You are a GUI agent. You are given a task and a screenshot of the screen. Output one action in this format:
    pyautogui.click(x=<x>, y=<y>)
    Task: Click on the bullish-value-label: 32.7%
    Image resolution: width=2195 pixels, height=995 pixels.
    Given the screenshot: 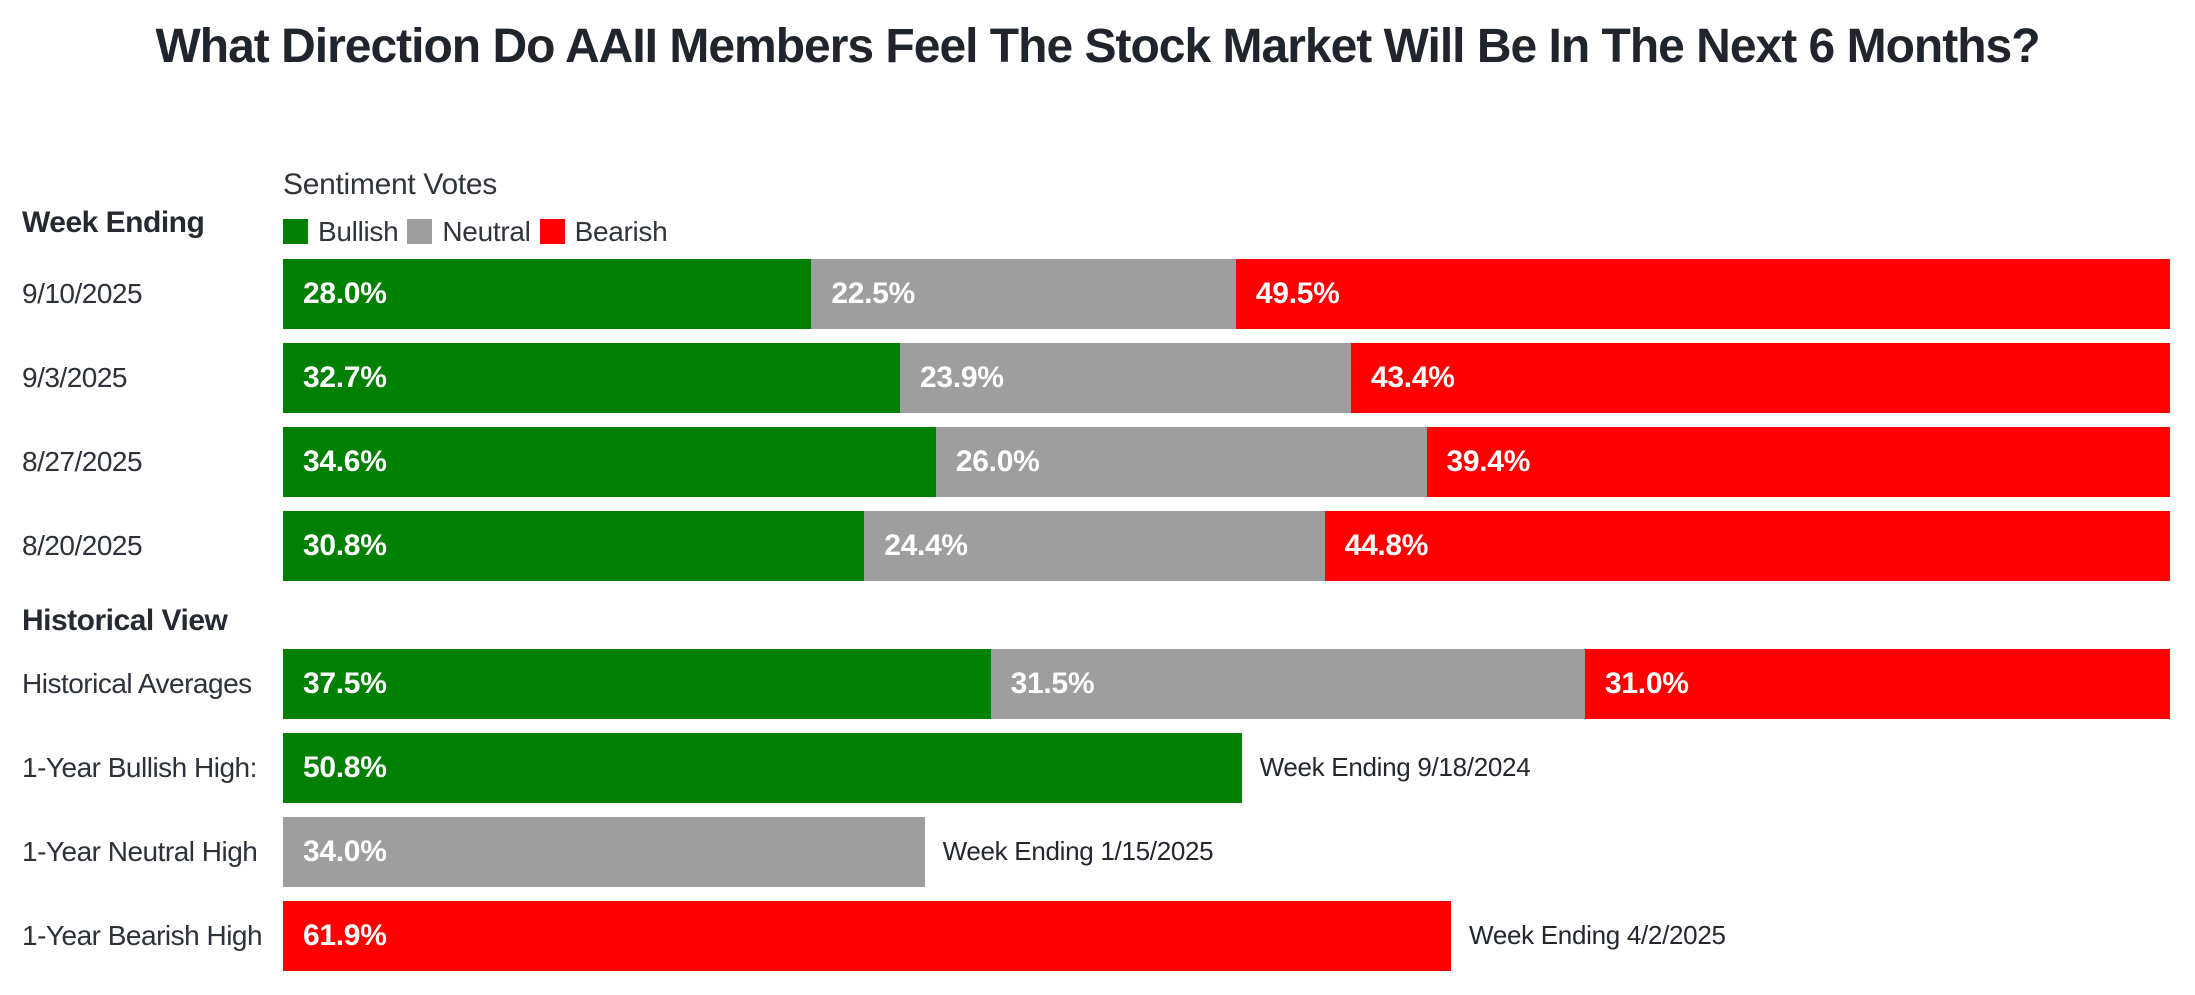 What is the action you would take?
    pyautogui.click(x=345, y=377)
    